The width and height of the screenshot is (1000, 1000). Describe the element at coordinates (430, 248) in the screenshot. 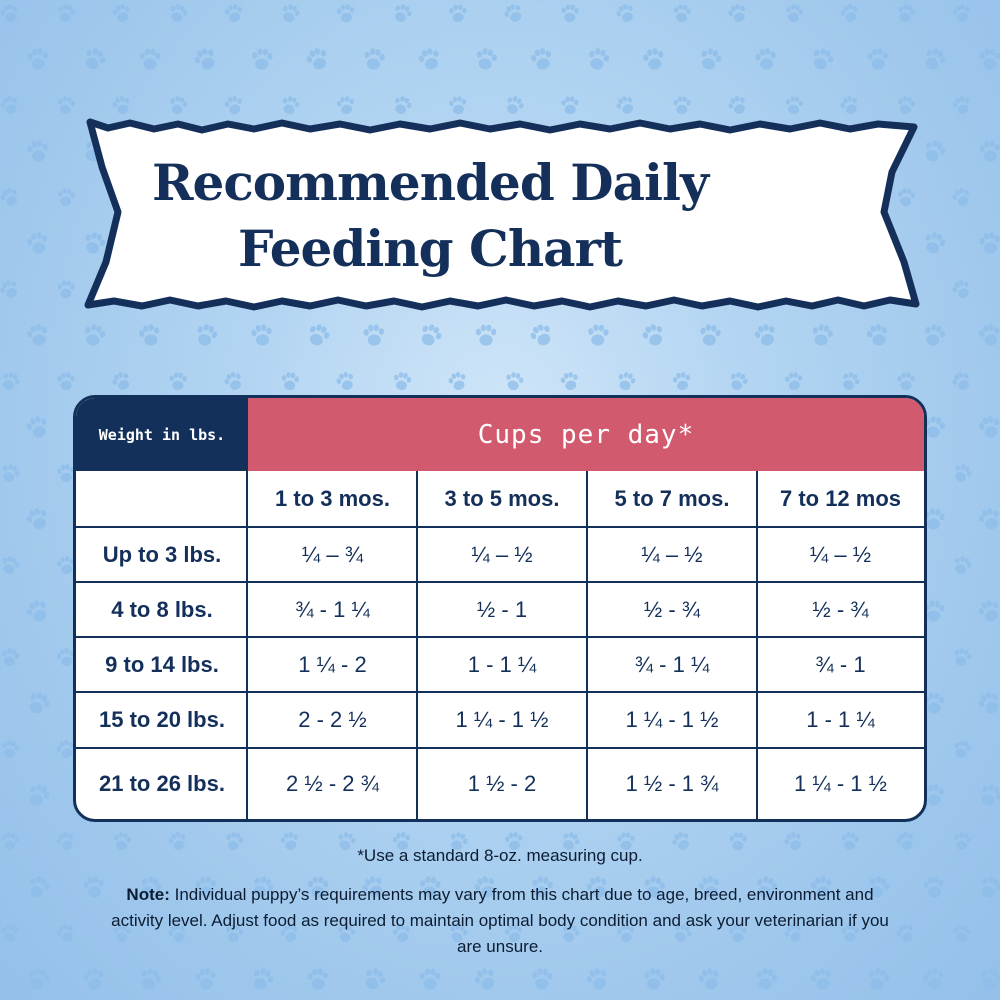

I see `page-title-line-2: Feeding Chart` at that location.